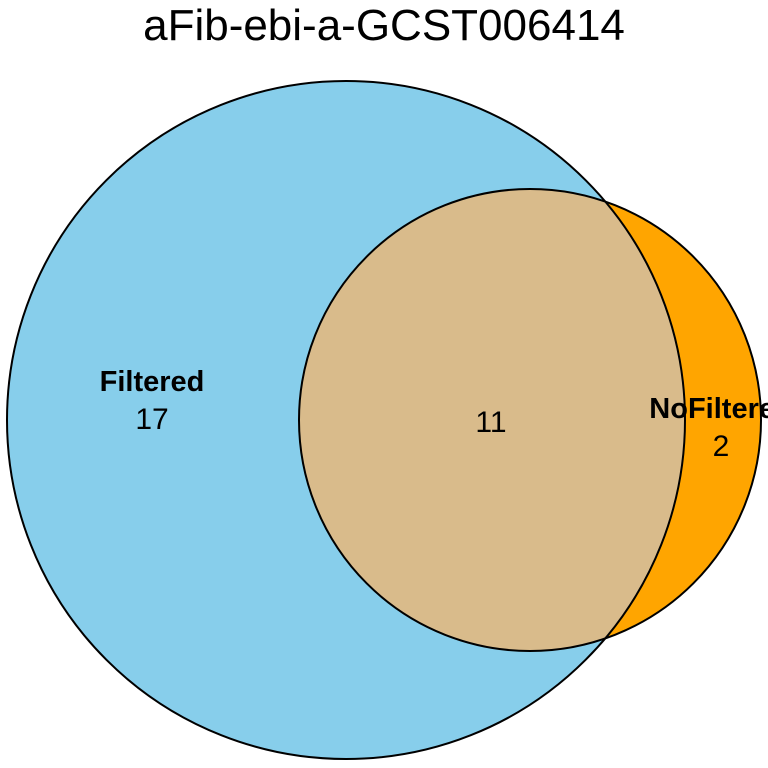  I want to click on count-nofiltered-only: 2, so click(721, 446).